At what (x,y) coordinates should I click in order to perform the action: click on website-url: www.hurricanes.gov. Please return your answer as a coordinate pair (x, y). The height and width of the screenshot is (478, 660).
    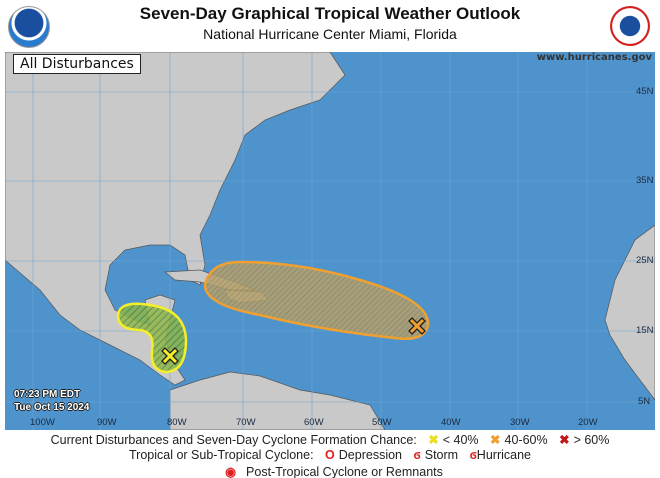
    Looking at the image, I should click on (594, 57).